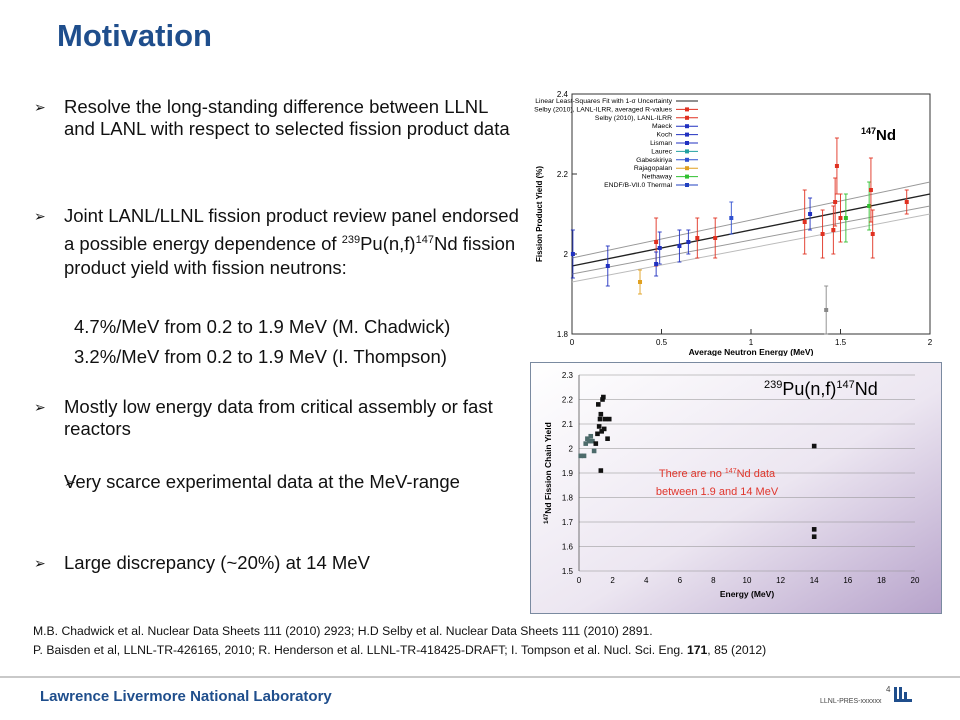  Describe the element at coordinates (780, 580) in the screenshot. I see `x-tick-label: 12` at that location.